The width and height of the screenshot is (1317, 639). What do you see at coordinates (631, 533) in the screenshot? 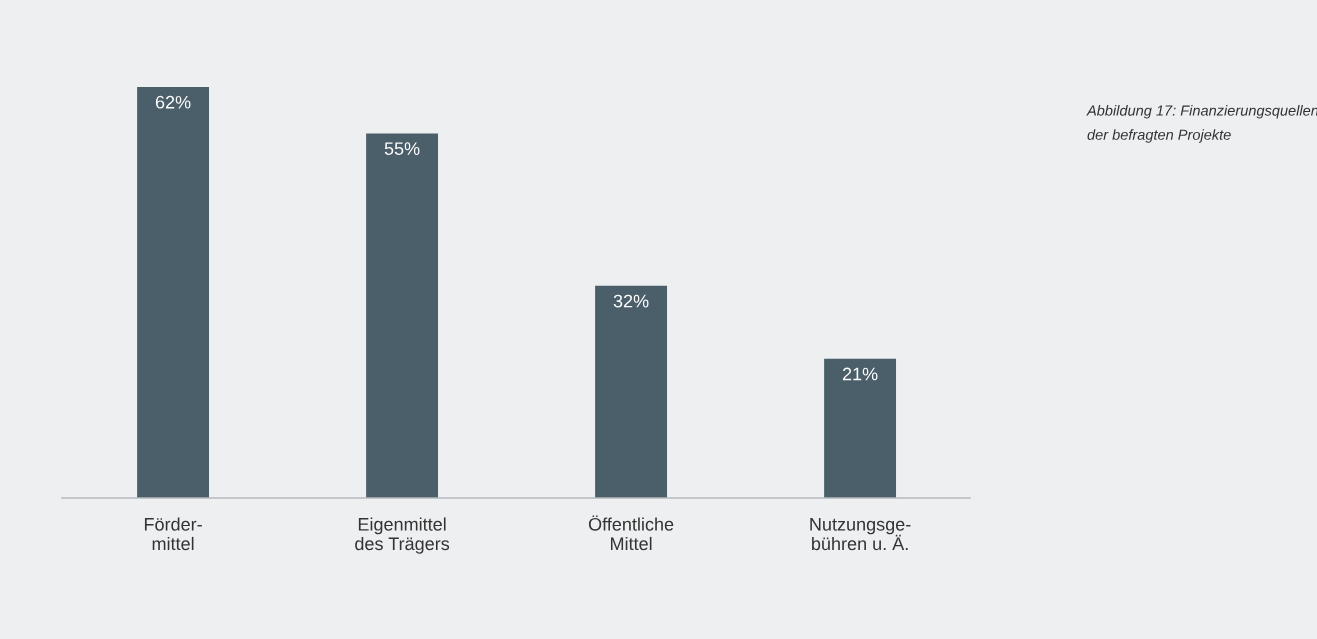
I see `x-tick-label: Öffentliche Mittel` at bounding box center [631, 533].